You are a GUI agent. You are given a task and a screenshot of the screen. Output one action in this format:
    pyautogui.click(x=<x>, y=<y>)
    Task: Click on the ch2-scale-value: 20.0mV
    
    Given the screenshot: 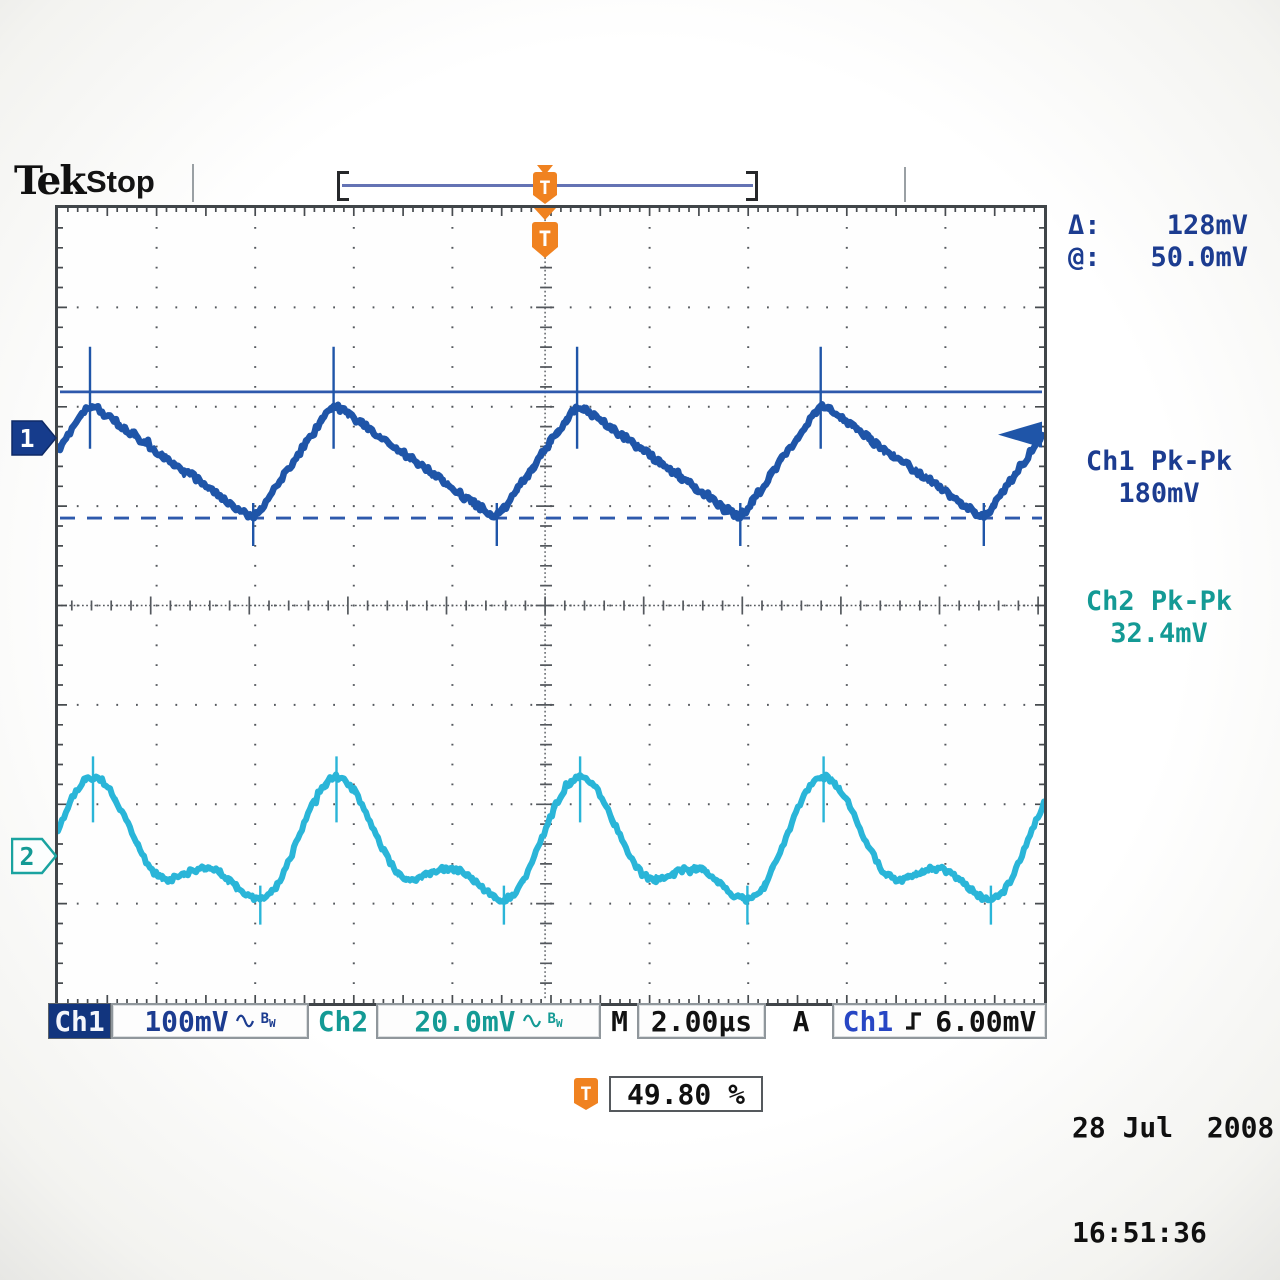 What is the action you would take?
    pyautogui.click(x=465, y=1021)
    